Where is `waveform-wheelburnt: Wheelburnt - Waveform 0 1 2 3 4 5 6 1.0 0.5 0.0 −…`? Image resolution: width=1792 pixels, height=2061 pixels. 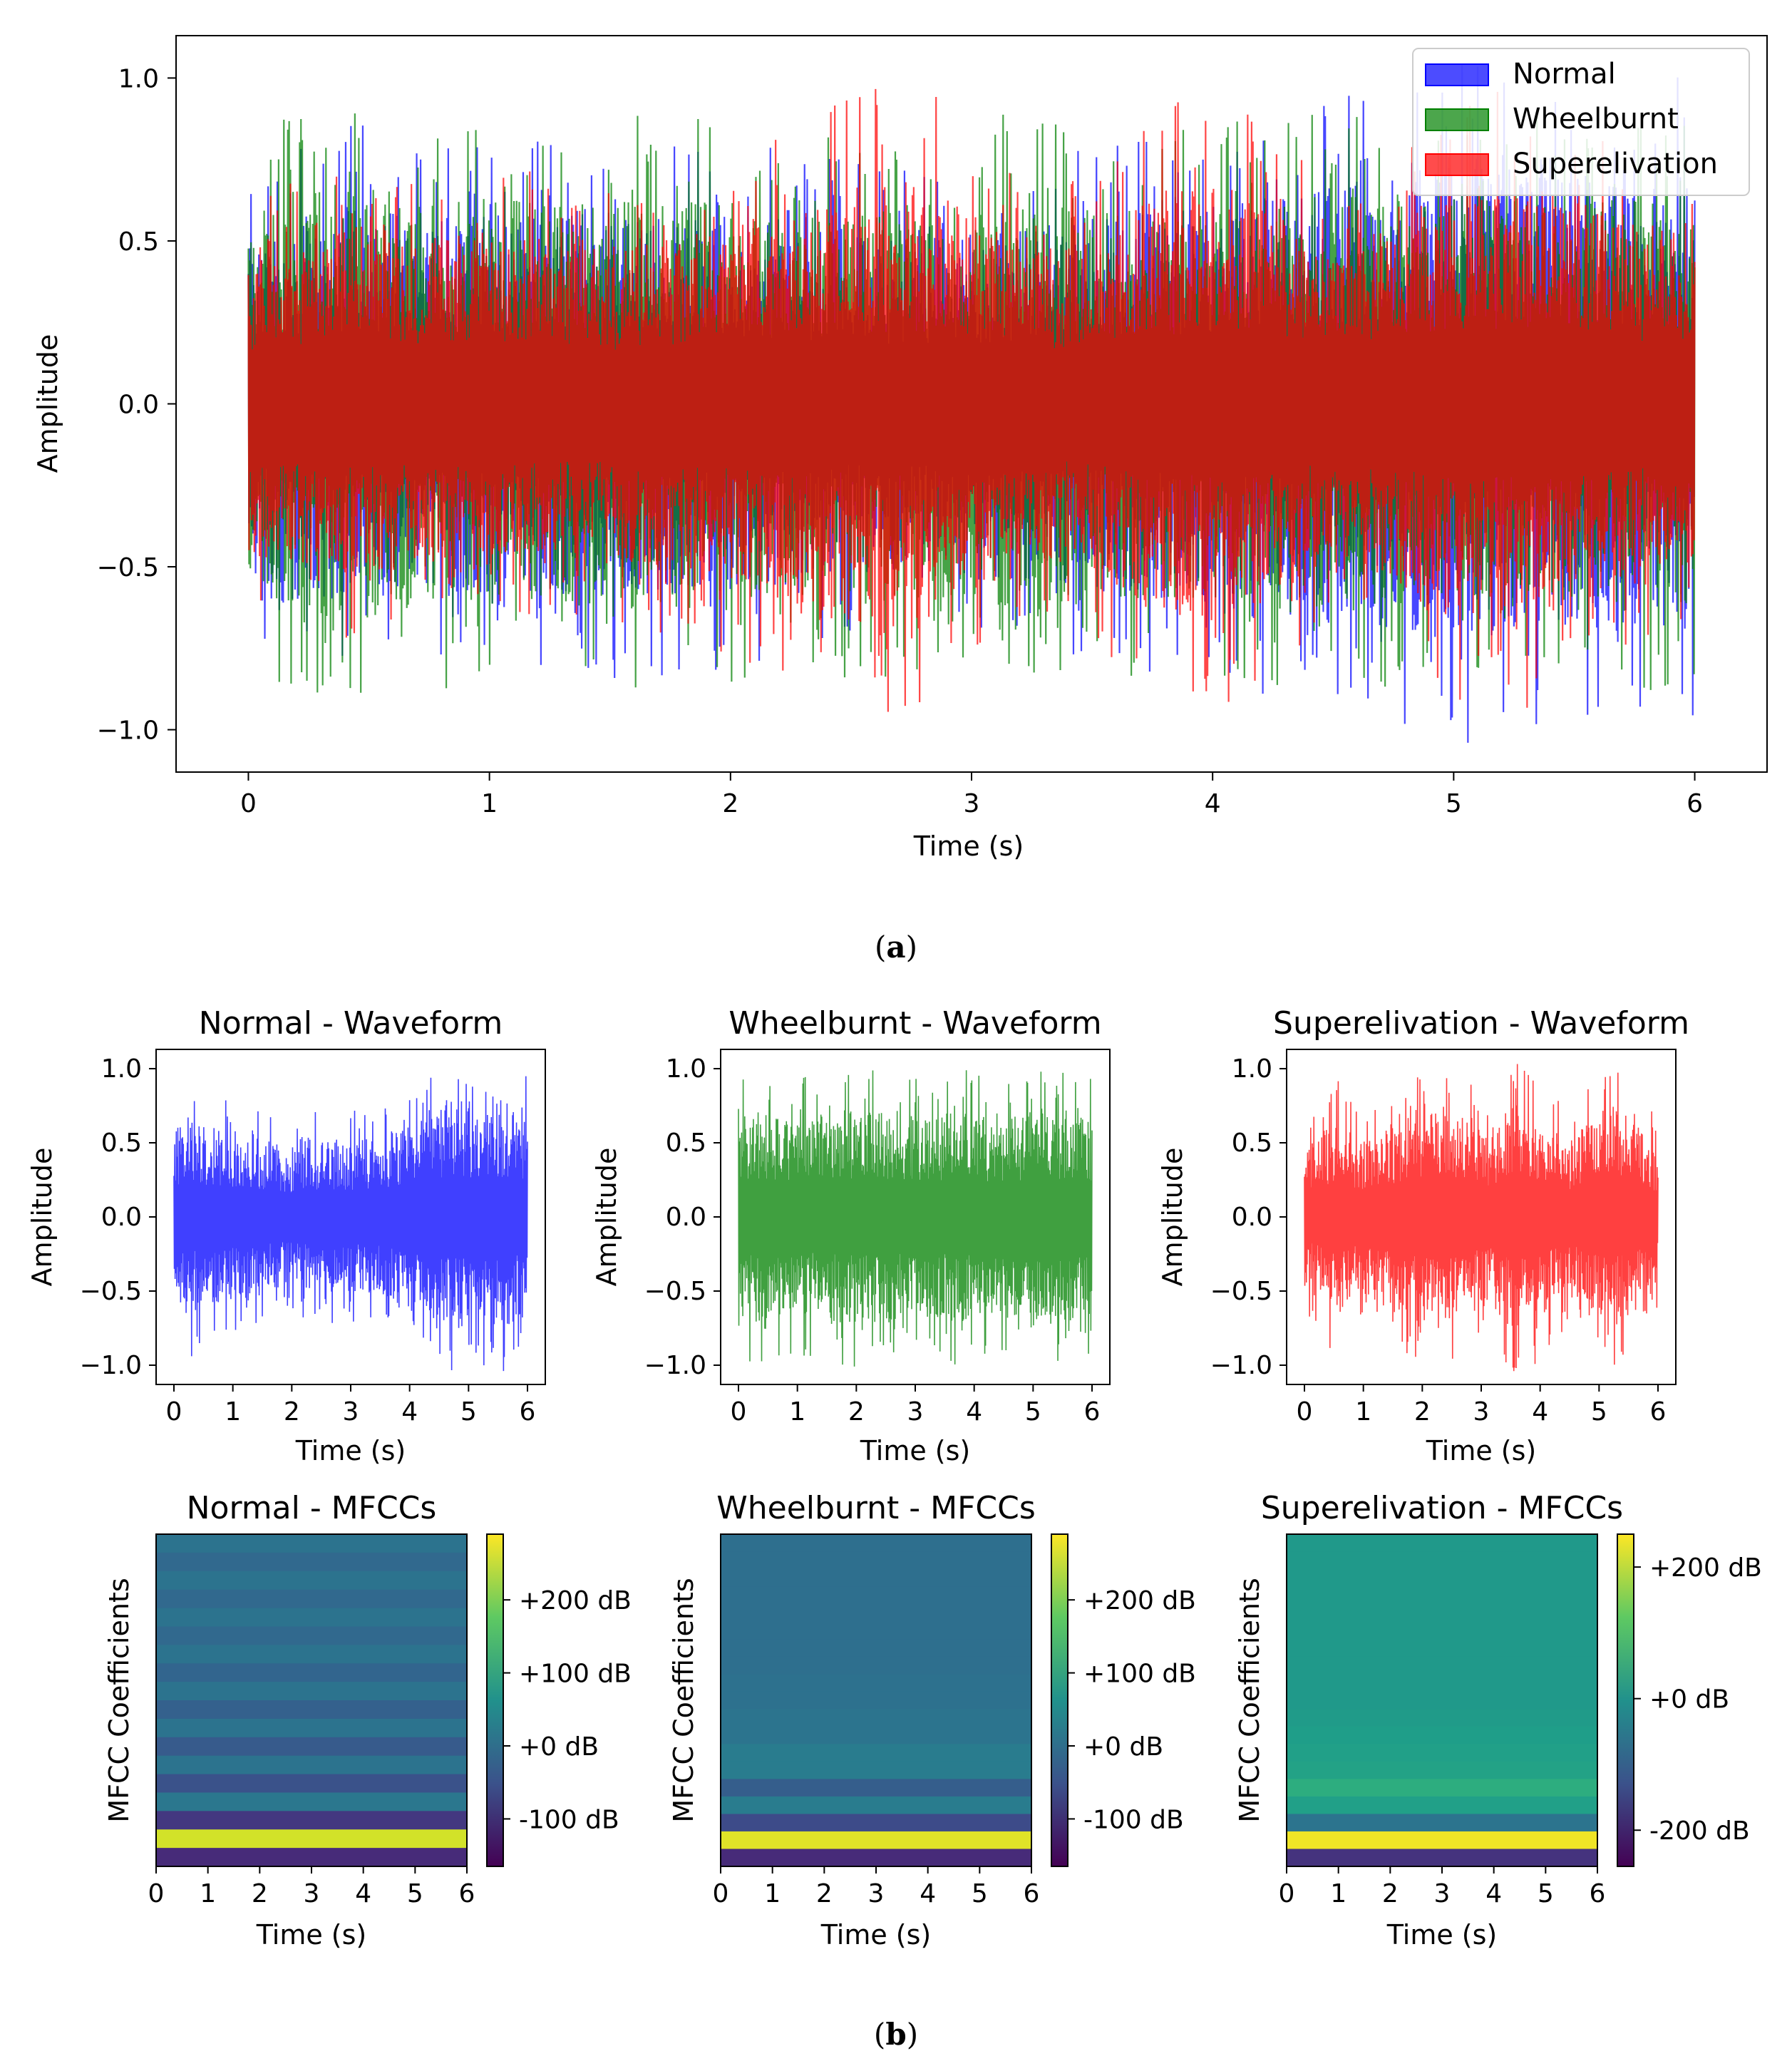 waveform-wheelburnt: Wheelburnt - Waveform 0 1 2 3 4 5 6 1.0 0.5 0.0 −… is located at coordinates (851, 1235).